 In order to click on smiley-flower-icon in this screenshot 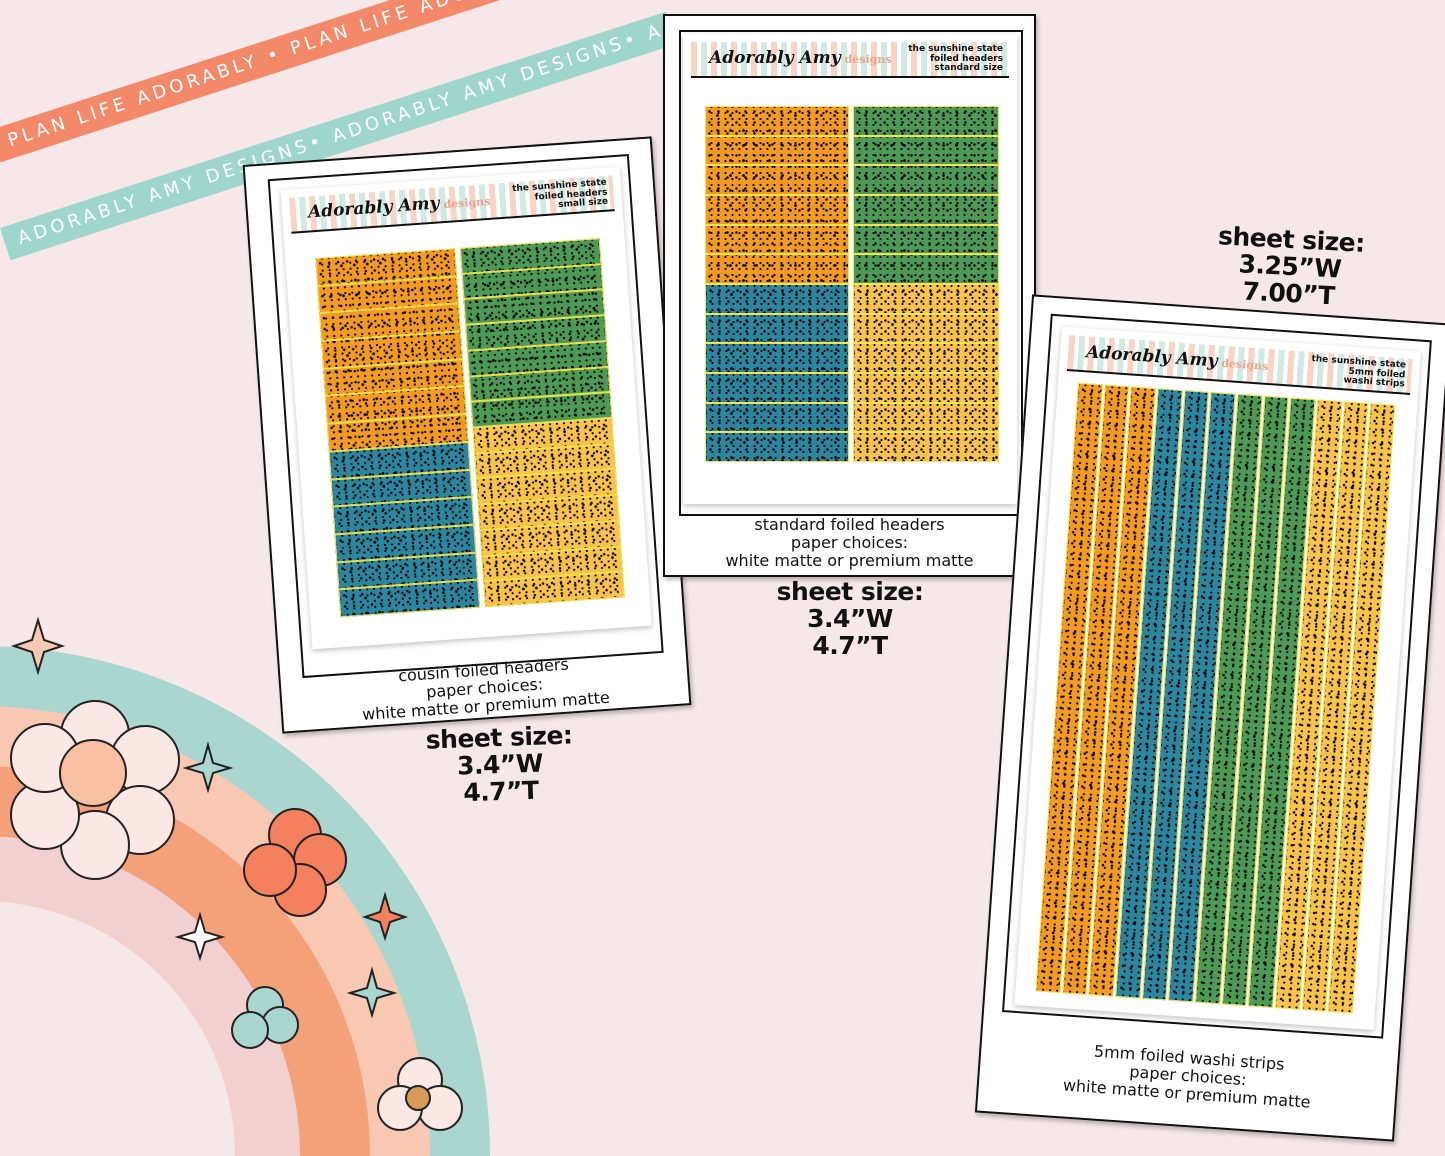, I will do `click(95, 790)`.